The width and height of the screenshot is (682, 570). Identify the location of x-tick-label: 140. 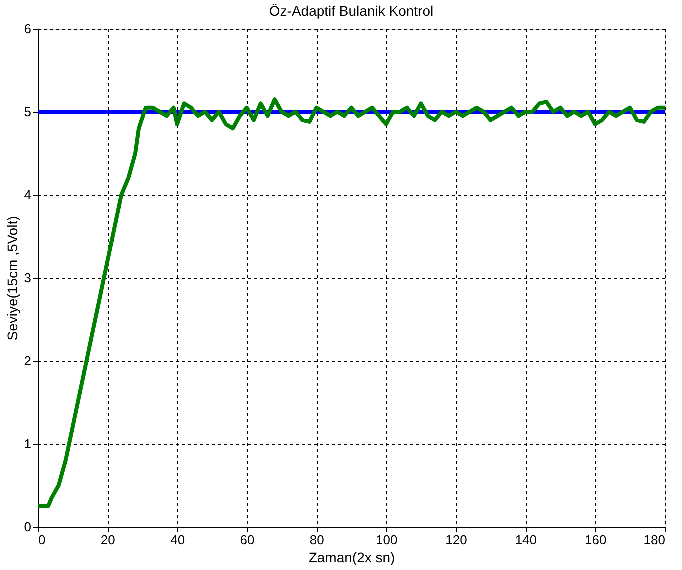
(526, 540).